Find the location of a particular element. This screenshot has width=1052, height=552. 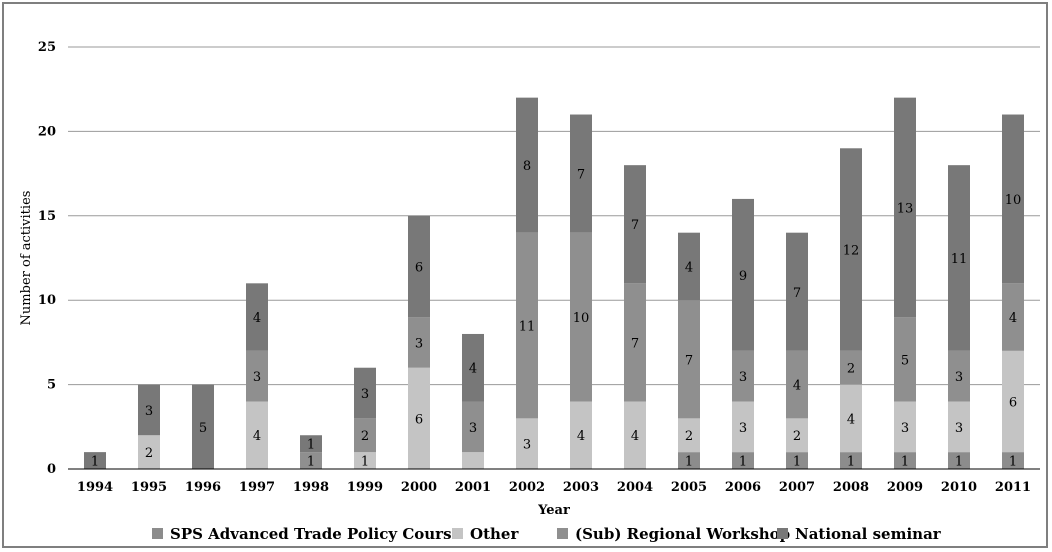

data-label: 9 is located at coordinates (743, 276).